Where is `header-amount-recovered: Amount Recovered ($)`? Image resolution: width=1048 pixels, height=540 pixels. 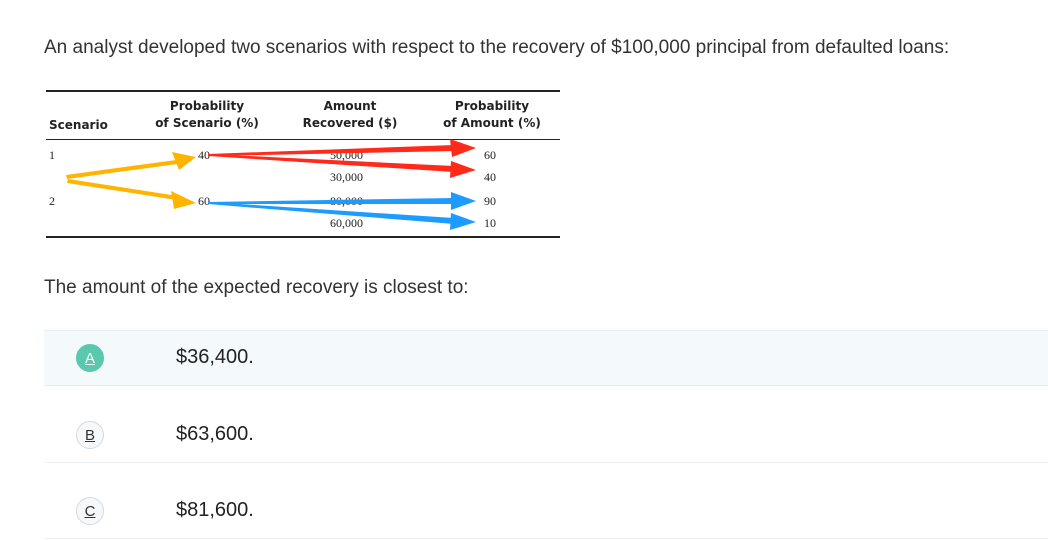
header-amount-recovered: Amount Recovered ($) is located at coordinates (350, 114).